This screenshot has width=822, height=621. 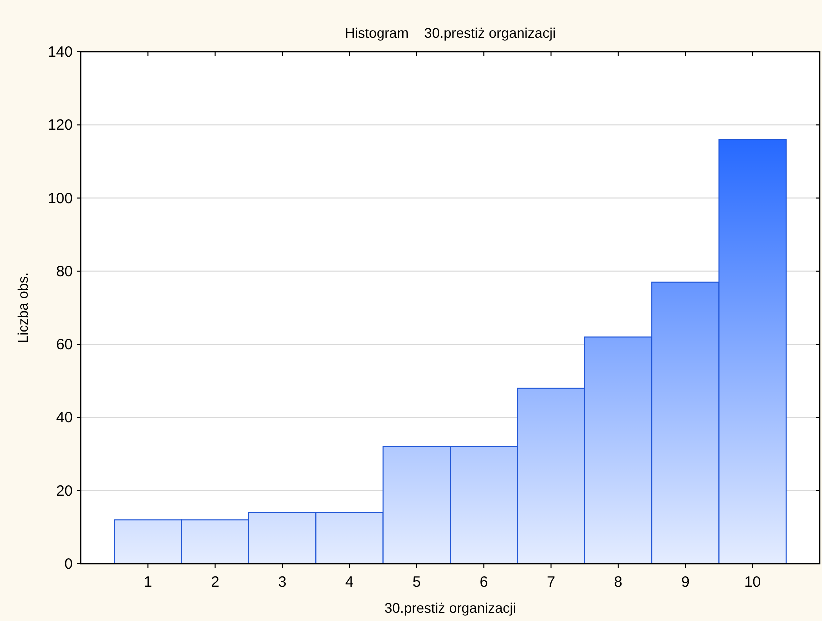 What do you see at coordinates (60, 125) in the screenshot?
I see `y-tick-label: 120` at bounding box center [60, 125].